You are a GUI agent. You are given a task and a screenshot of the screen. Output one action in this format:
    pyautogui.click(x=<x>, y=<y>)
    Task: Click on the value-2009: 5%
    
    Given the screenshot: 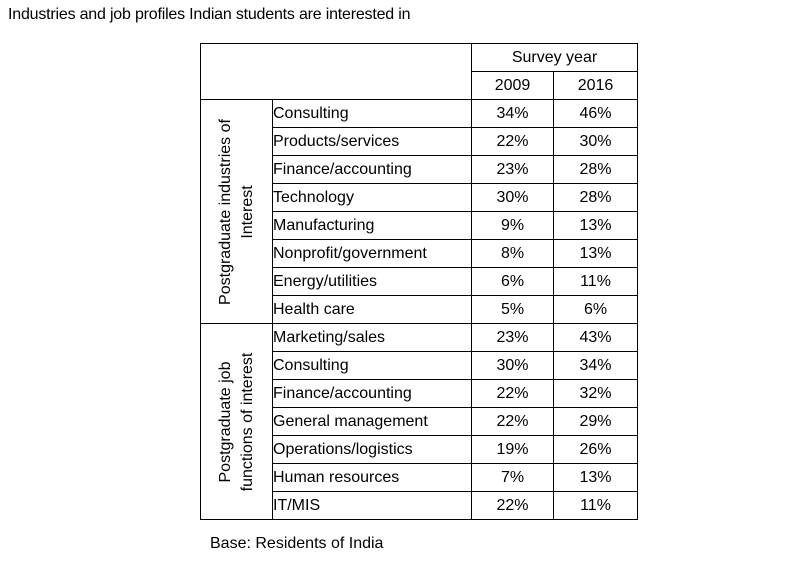 What is the action you would take?
    pyautogui.click(x=512, y=309)
    